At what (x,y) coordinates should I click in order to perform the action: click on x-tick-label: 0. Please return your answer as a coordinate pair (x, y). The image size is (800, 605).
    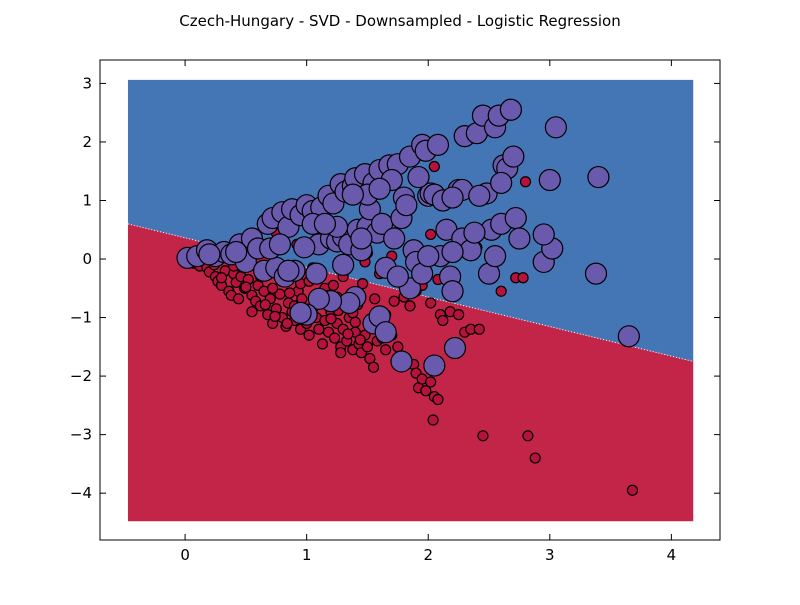
    Looking at the image, I should click on (185, 555).